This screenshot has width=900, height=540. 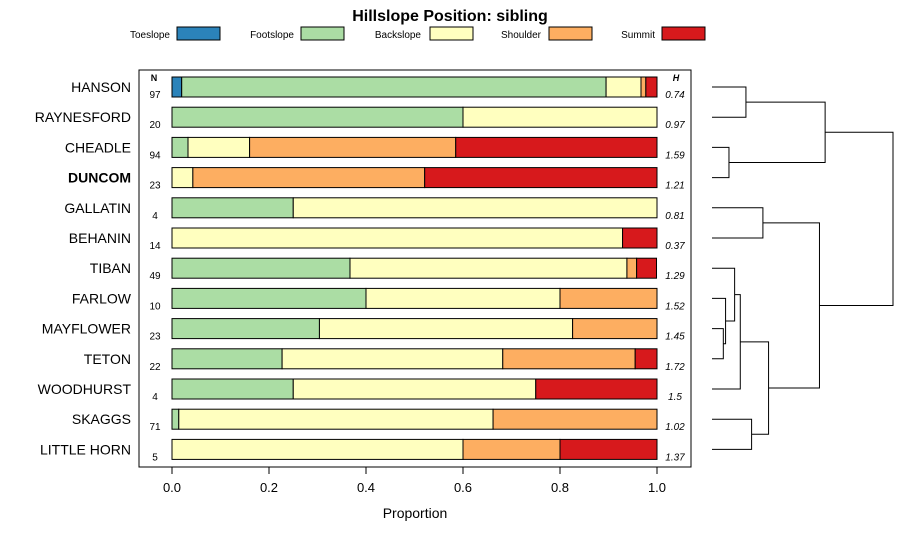 What do you see at coordinates (317, 117) in the screenshot?
I see `bar-segment-raynesford-footslope` at bounding box center [317, 117].